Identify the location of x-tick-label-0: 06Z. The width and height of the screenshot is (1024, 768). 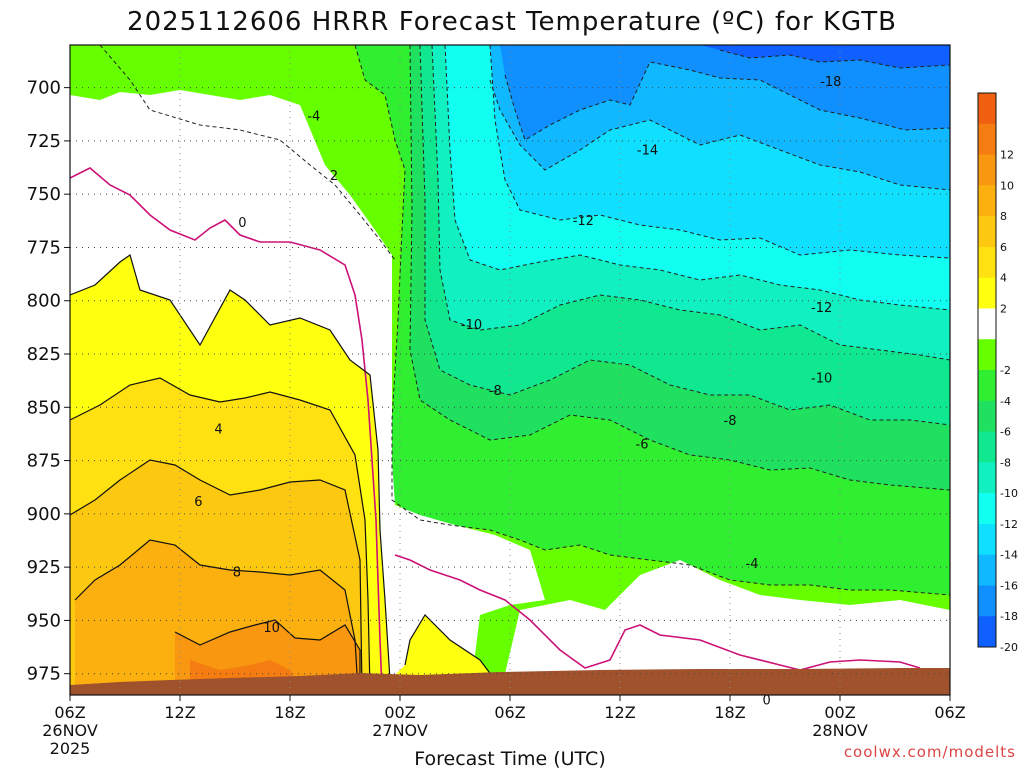
(69, 712).